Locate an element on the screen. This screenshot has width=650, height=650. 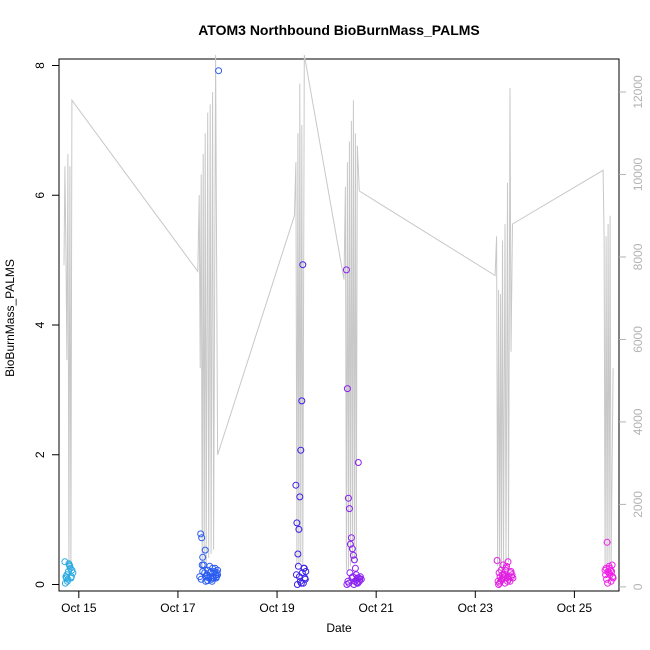
x-tick-label: Oct 21 is located at coordinates (376, 608).